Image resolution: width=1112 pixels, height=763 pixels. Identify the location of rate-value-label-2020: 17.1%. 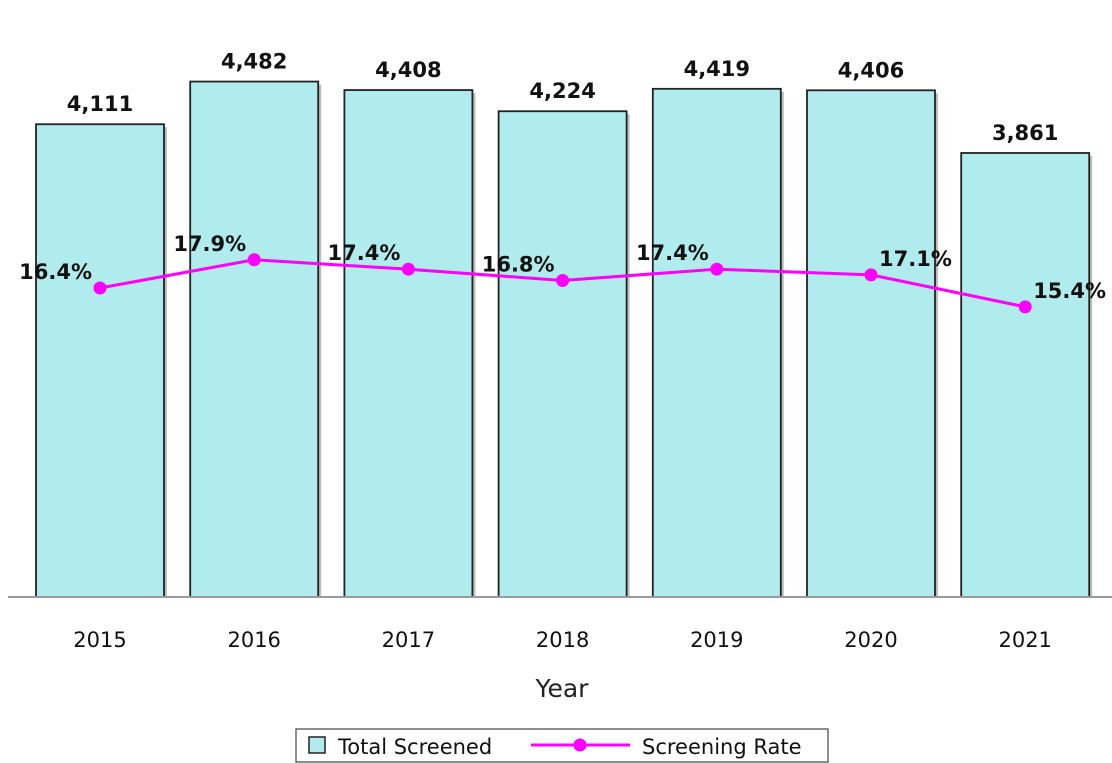
(915, 259).